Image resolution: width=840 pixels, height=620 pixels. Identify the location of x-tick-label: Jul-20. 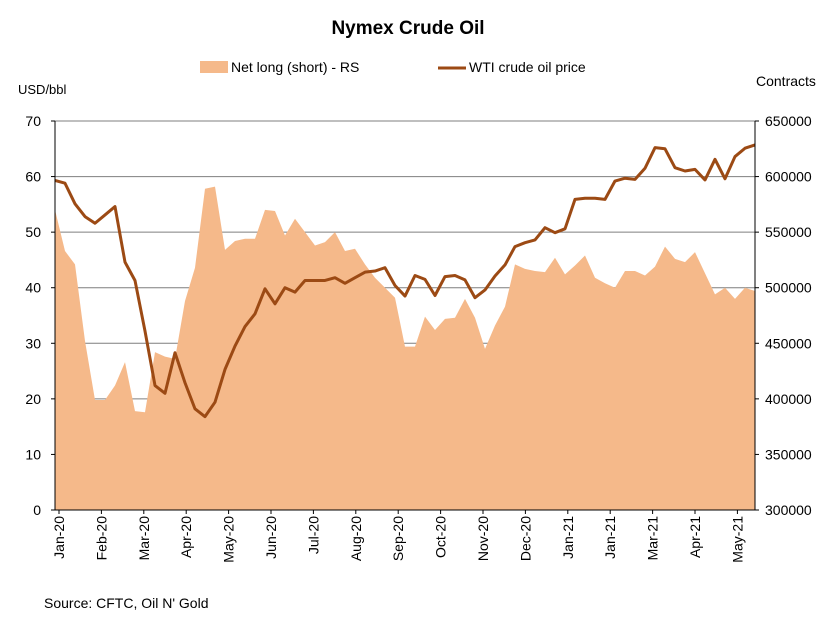
(313, 535).